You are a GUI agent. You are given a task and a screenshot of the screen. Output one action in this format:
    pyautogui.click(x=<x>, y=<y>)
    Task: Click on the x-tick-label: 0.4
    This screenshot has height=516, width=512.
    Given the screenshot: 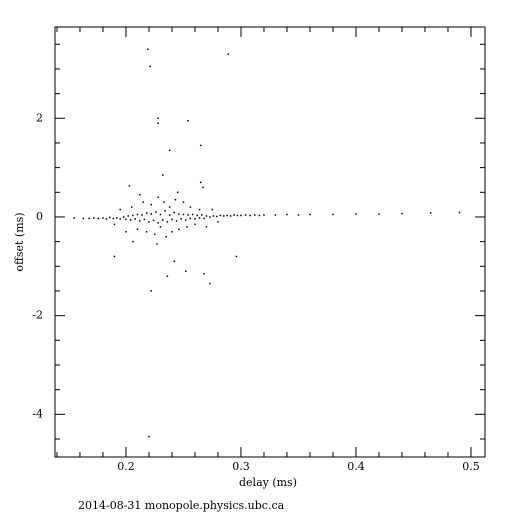 What is the action you would take?
    pyautogui.click(x=356, y=466)
    